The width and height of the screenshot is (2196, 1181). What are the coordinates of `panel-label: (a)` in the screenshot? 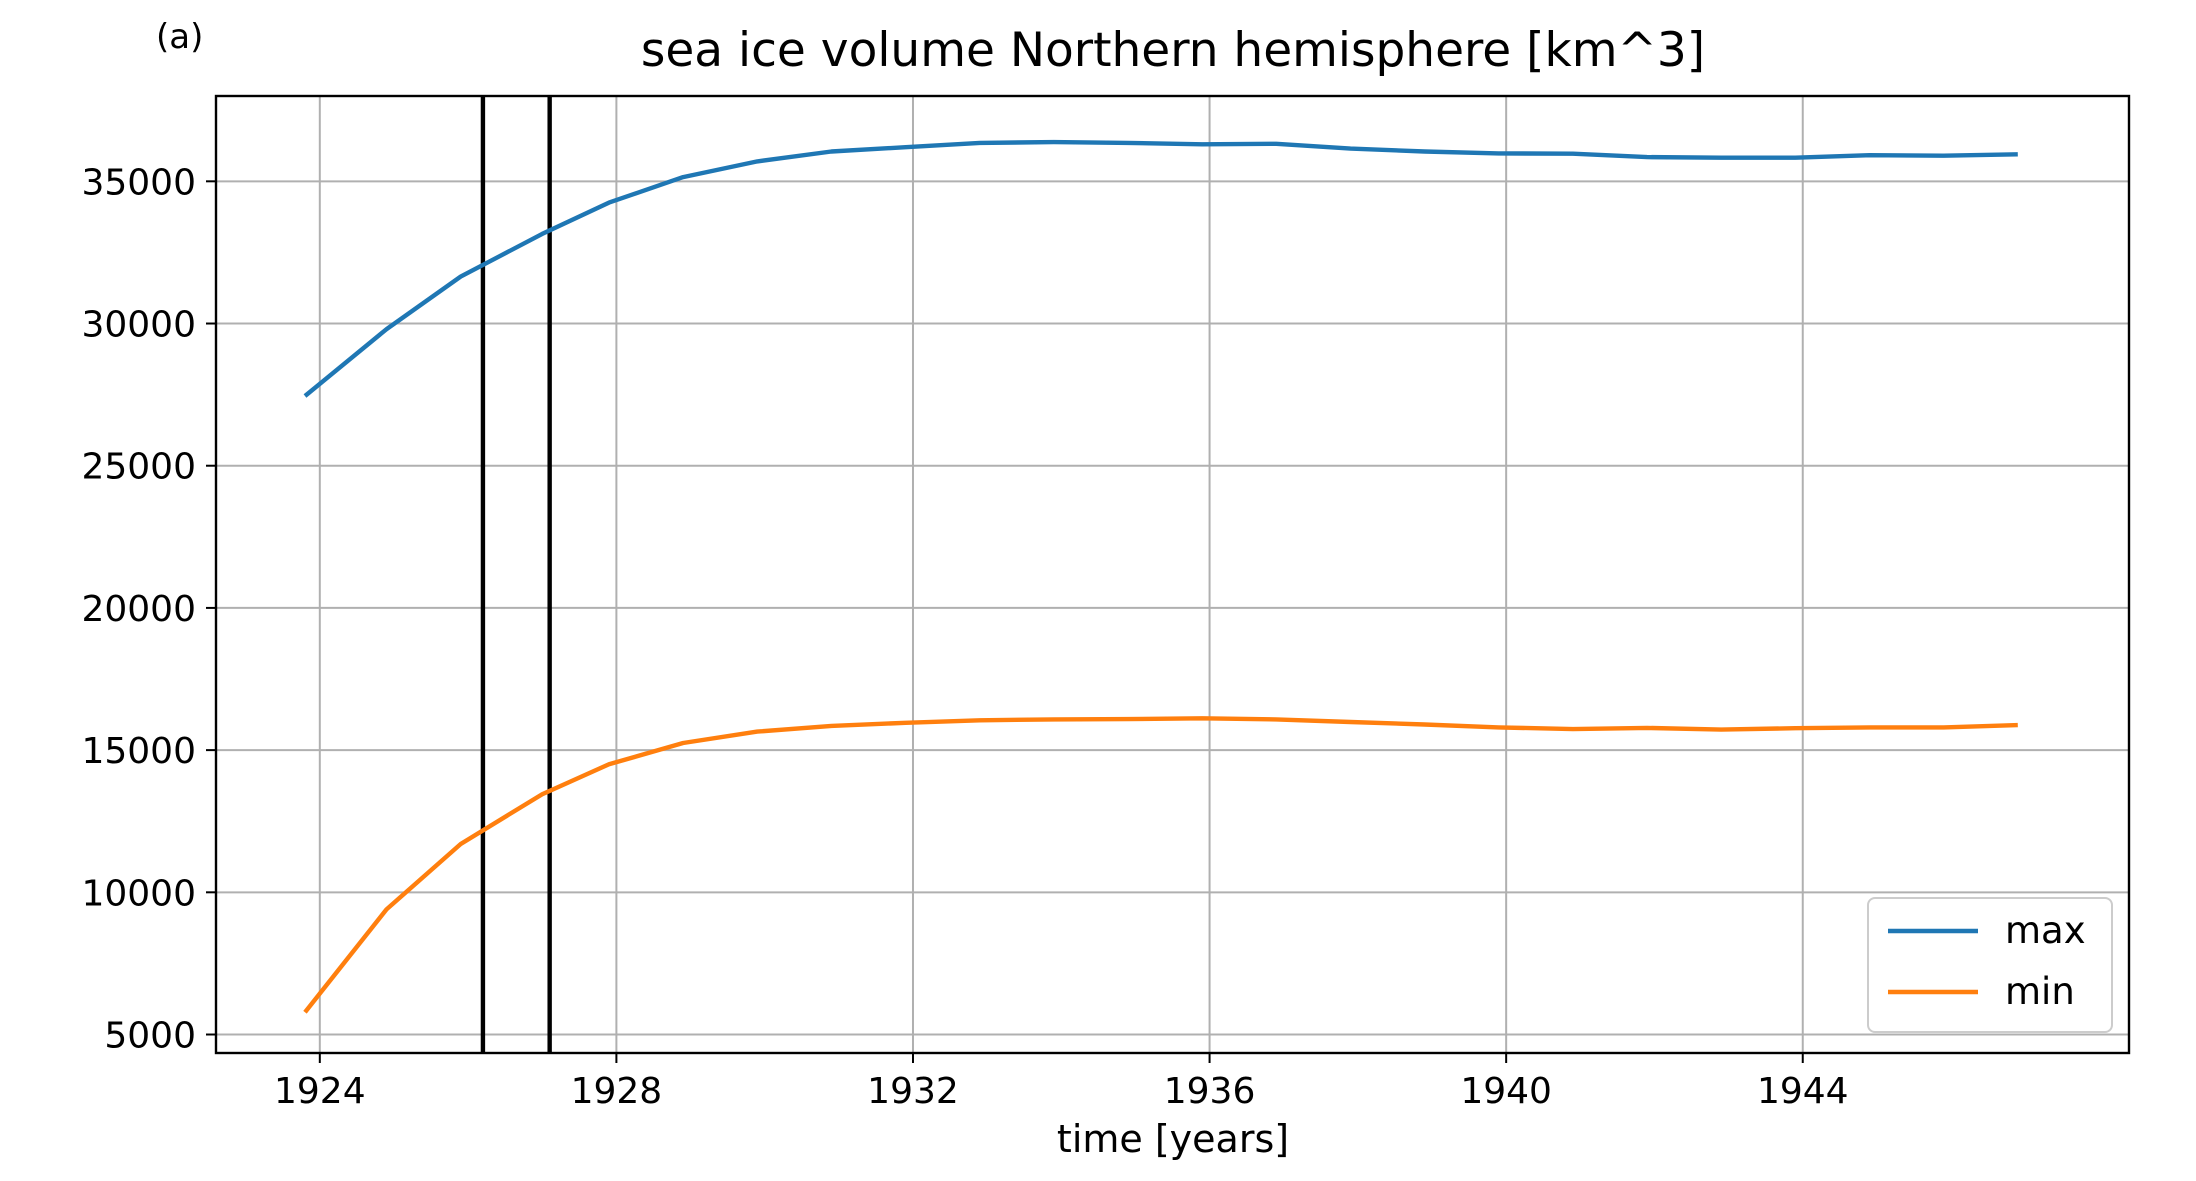 It's located at (179, 37).